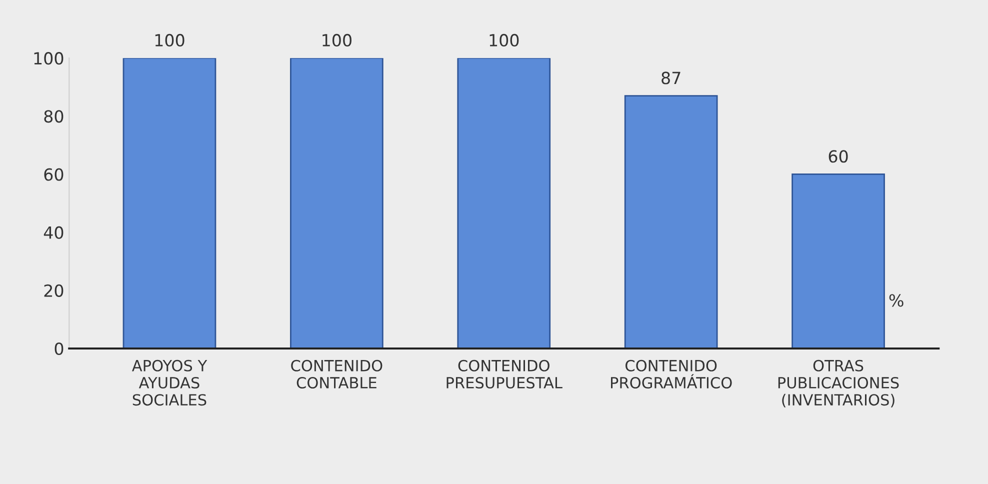 Image resolution: width=988 pixels, height=484 pixels. Describe the element at coordinates (49, 58) in the screenshot. I see `y-tick-label: 100` at that location.